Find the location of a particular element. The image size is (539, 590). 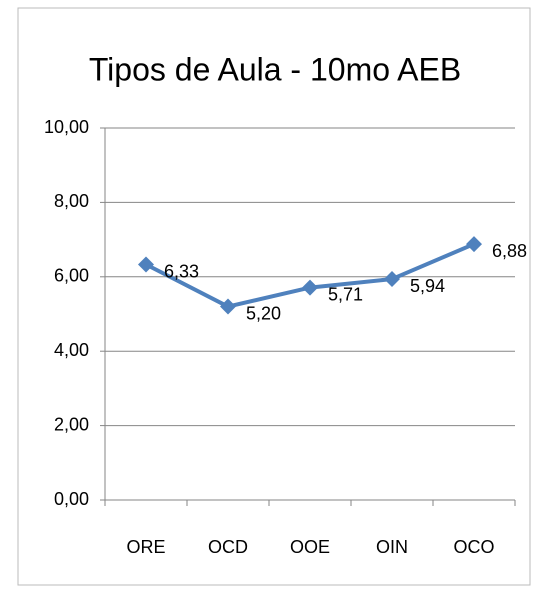

x-tick-label: OCO is located at coordinates (473, 547).